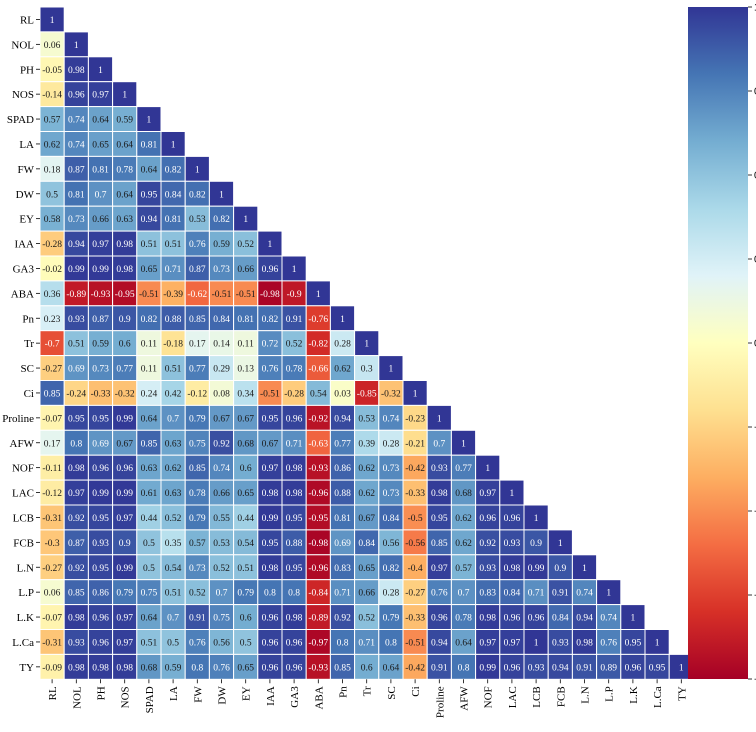 The width and height of the screenshot is (756, 732). Describe the element at coordinates (245, 519) in the screenshot. I see `cell-value-label: 0.44` at that location.